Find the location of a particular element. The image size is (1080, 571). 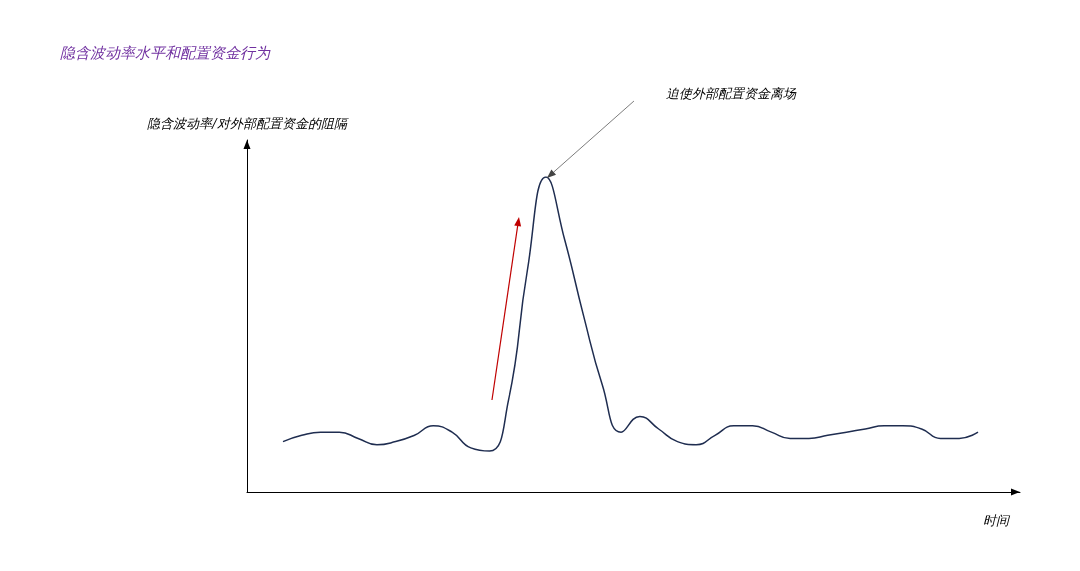

x-axis-title: 时间 is located at coordinates (997, 520).